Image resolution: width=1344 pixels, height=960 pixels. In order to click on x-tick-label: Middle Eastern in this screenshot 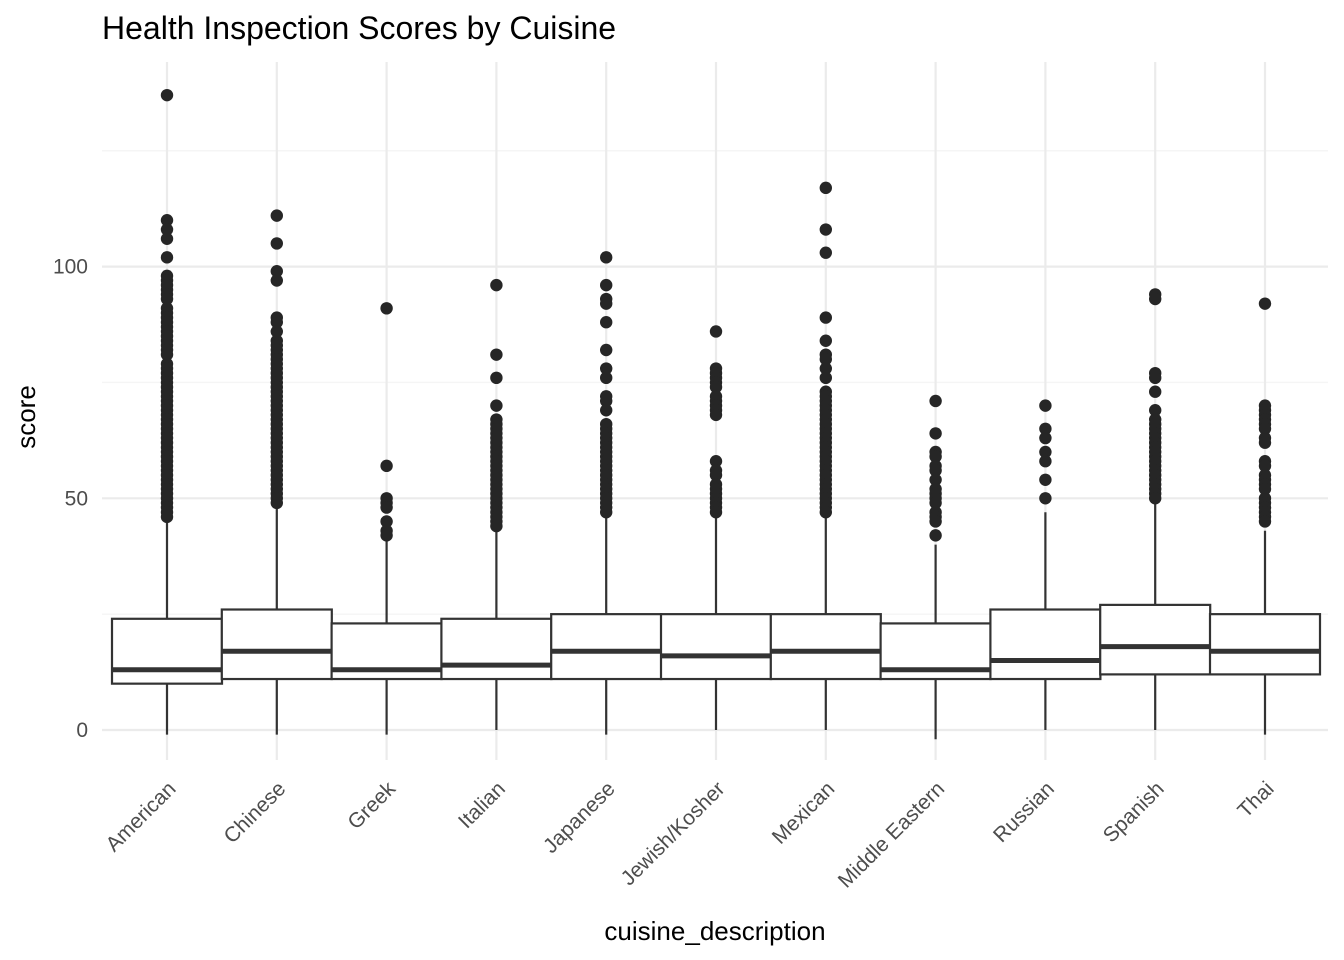, I will do `click(891, 834)`.